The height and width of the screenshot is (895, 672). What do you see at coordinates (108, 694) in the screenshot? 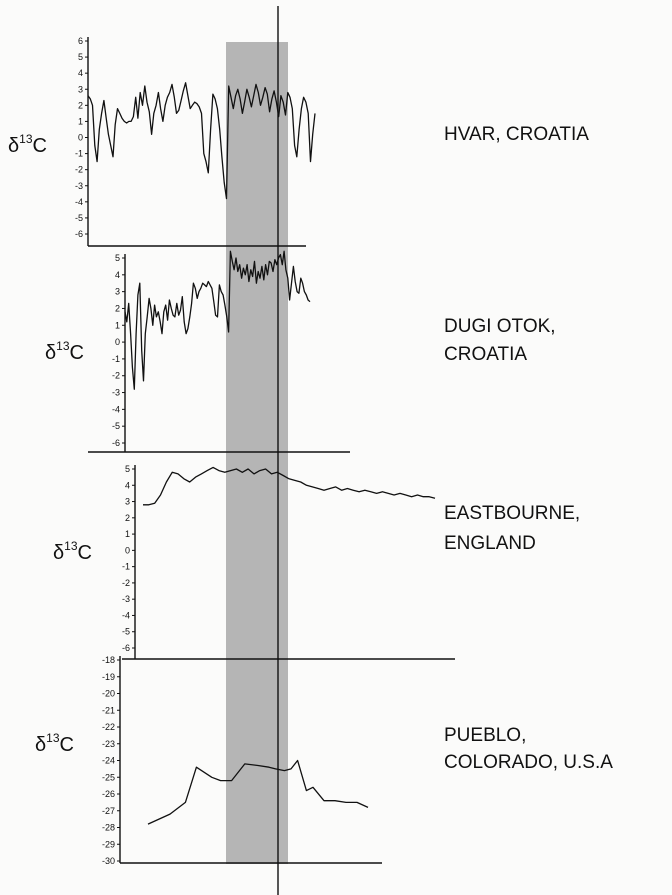
I see `y-tick-label: -20` at bounding box center [108, 694].